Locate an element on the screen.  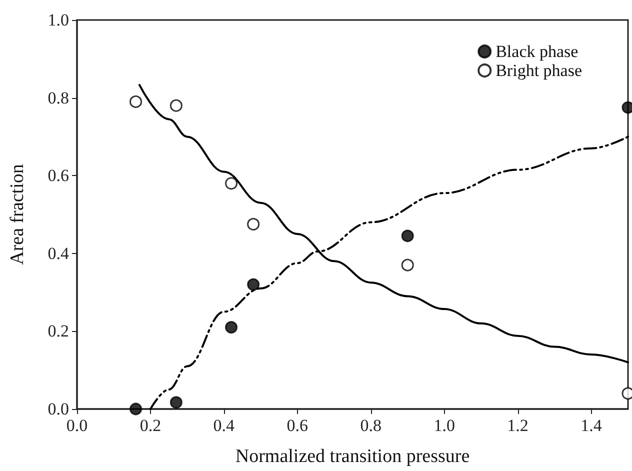
y-tick-label: 0.4 is located at coordinates (59, 253).